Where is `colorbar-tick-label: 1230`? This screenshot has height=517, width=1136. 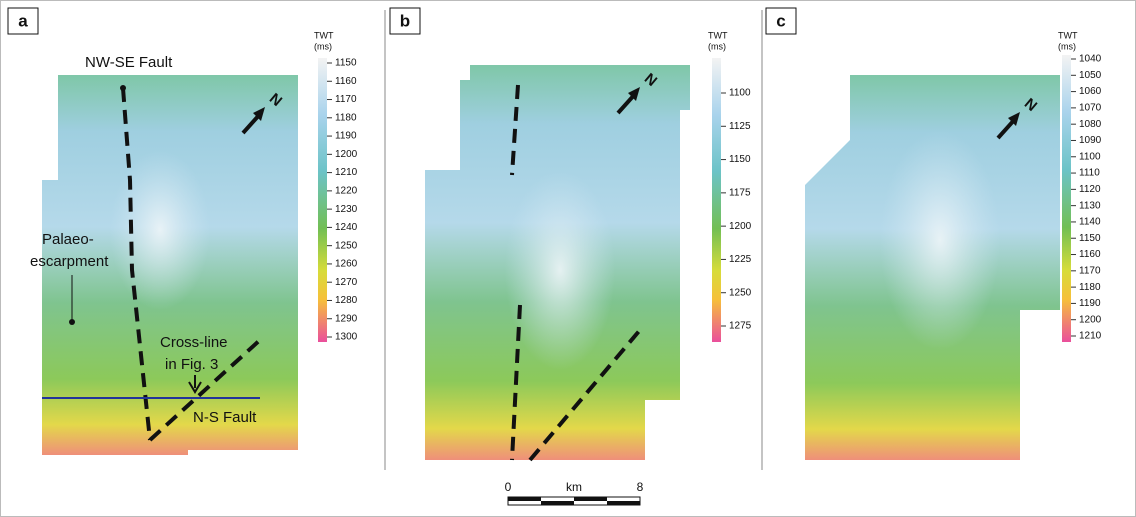 colorbar-tick-label: 1230 is located at coordinates (346, 209).